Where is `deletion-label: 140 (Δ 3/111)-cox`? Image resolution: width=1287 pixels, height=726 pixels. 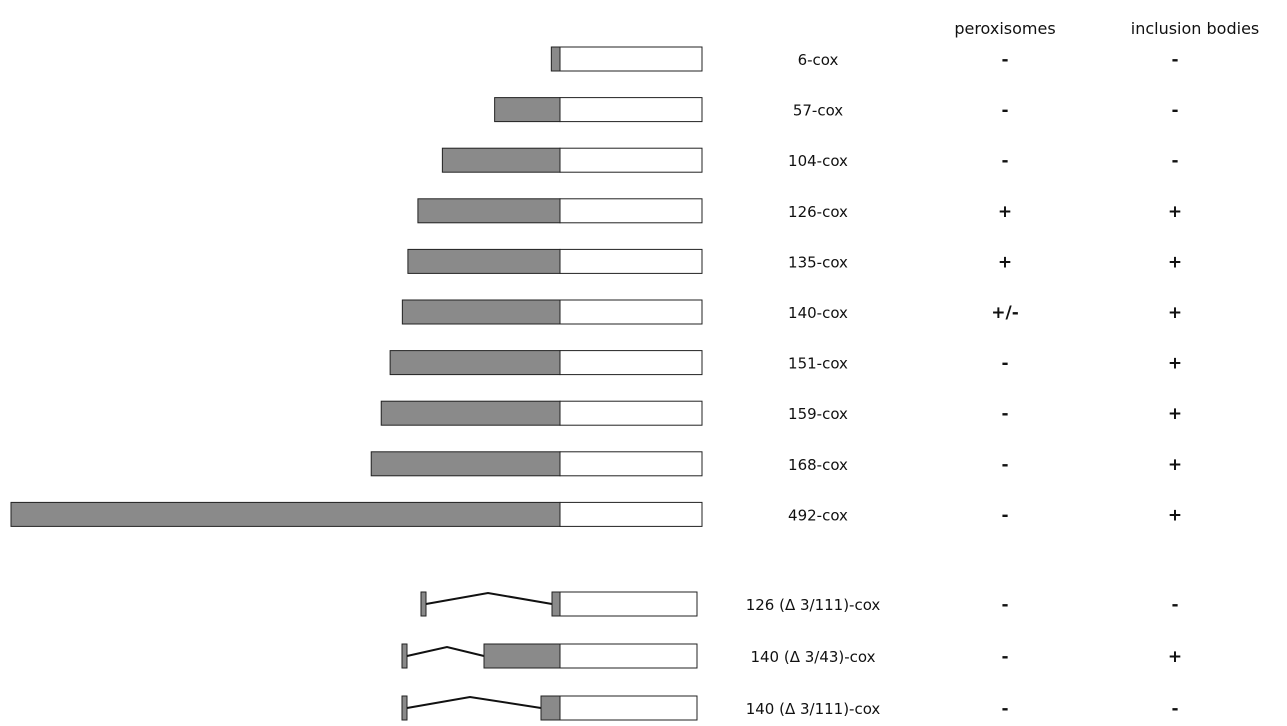
deletion-label: 140 (Δ 3/111)-cox is located at coordinates (813, 709).